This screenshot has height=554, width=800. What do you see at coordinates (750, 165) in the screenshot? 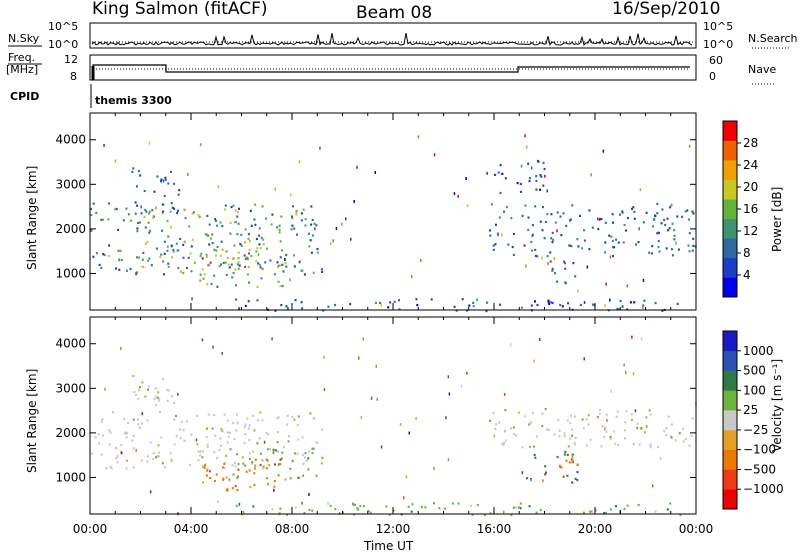
I see `colorbar-tick-label: 24` at bounding box center [750, 165].